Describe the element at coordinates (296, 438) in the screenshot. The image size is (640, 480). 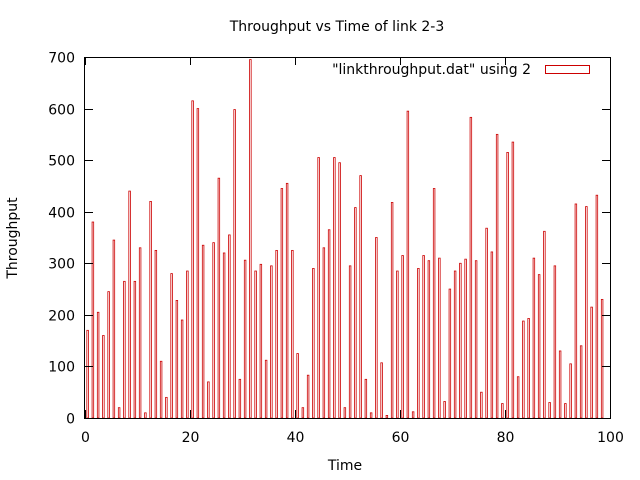
I see `x-tick-label: 40` at that location.